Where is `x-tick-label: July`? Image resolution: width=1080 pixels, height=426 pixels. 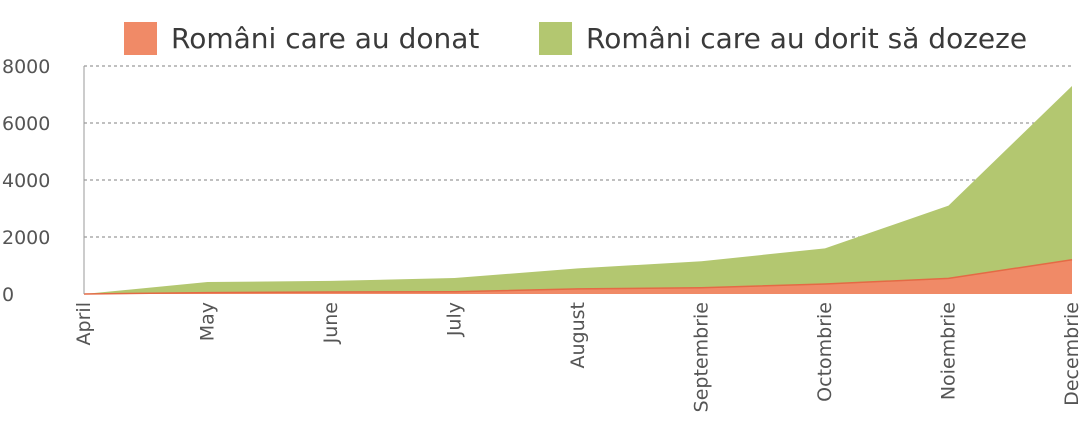 x-tick-label: July is located at coordinates (455, 319).